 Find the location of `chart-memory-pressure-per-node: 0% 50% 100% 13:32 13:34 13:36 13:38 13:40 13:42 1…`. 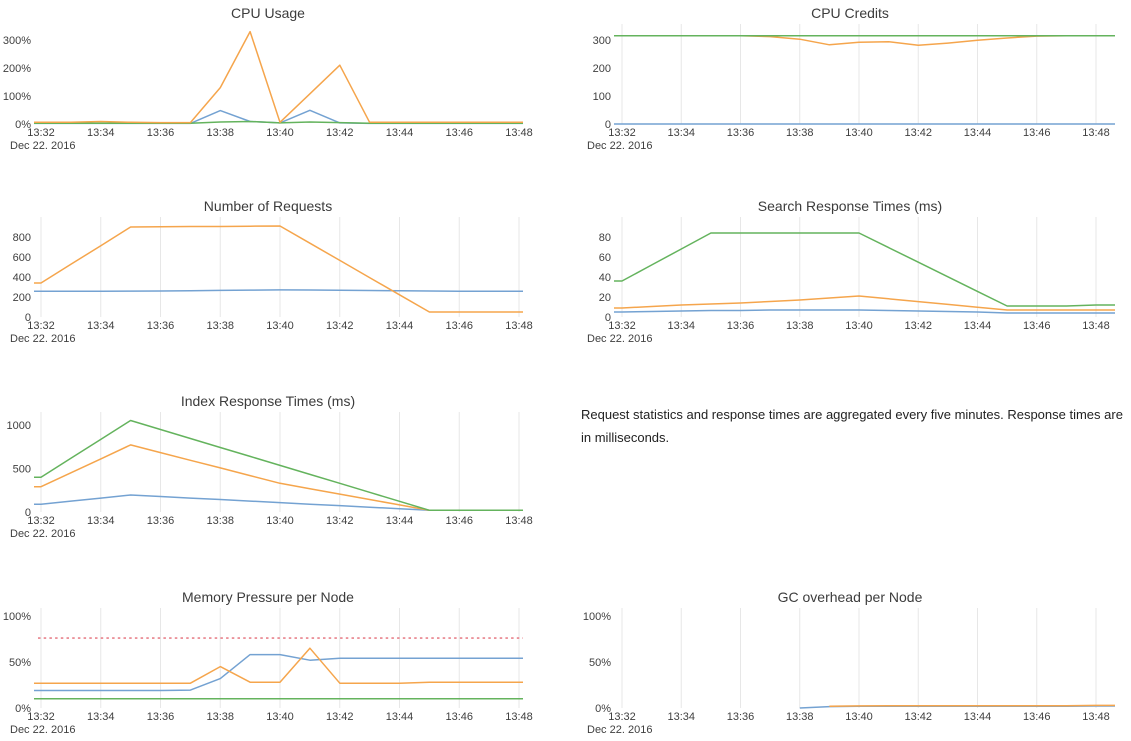

chart-memory-pressure-per-node: 0% 50% 100% 13:32 13:34 13:36 13:38 13:40 13:42 1… is located at coordinates (282, 662).